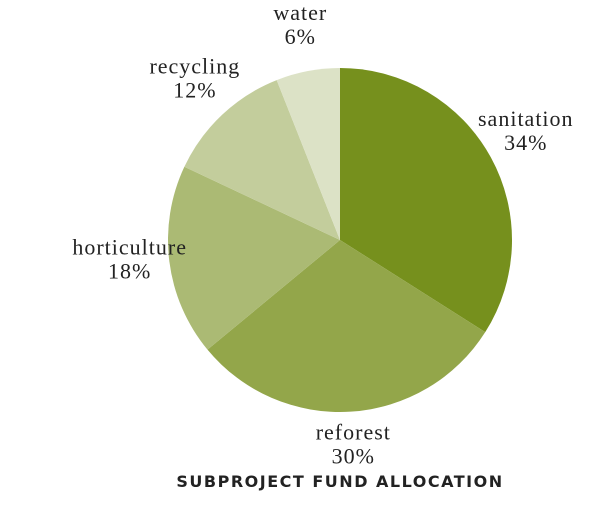 The image size is (594, 516). What do you see at coordinates (129, 247) in the screenshot?
I see `slice-label: horticulture` at bounding box center [129, 247].